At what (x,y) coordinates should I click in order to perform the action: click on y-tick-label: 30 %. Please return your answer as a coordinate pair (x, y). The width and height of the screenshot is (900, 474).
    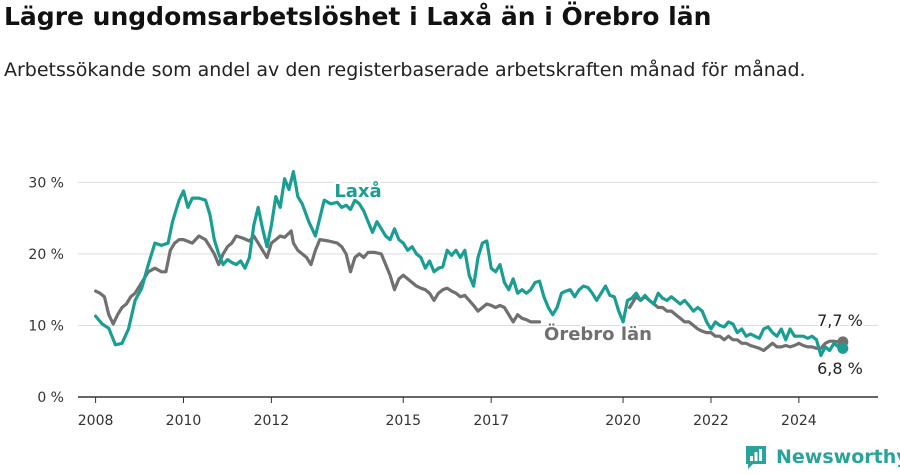
    Looking at the image, I should click on (46, 183).